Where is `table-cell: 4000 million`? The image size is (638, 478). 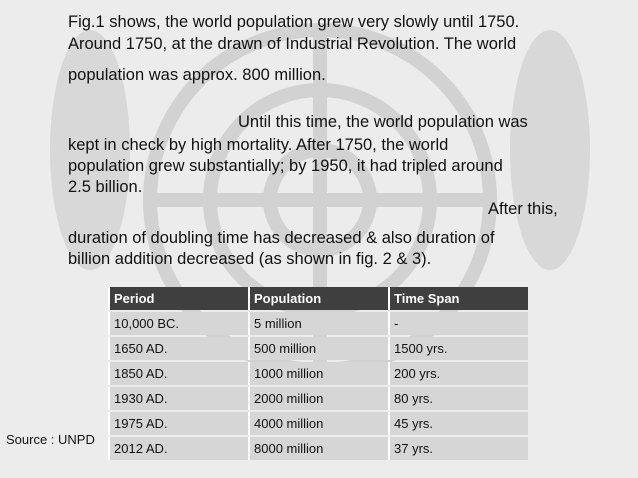 table-cell: 4000 million is located at coordinates (318, 423).